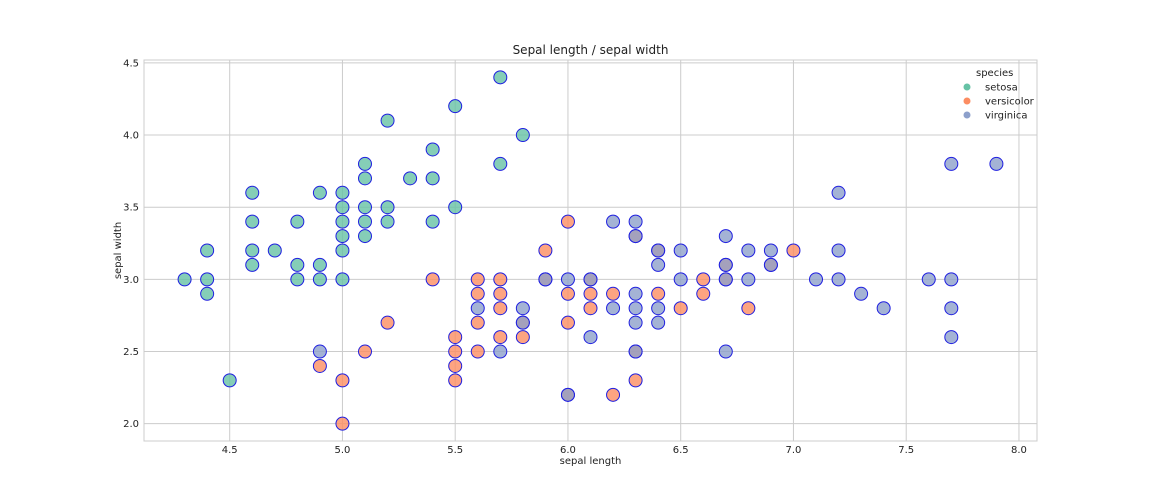 The height and width of the screenshot is (504, 1152). Describe the element at coordinates (681, 450) in the screenshot. I see `x-tick-label: 6.5` at that location.